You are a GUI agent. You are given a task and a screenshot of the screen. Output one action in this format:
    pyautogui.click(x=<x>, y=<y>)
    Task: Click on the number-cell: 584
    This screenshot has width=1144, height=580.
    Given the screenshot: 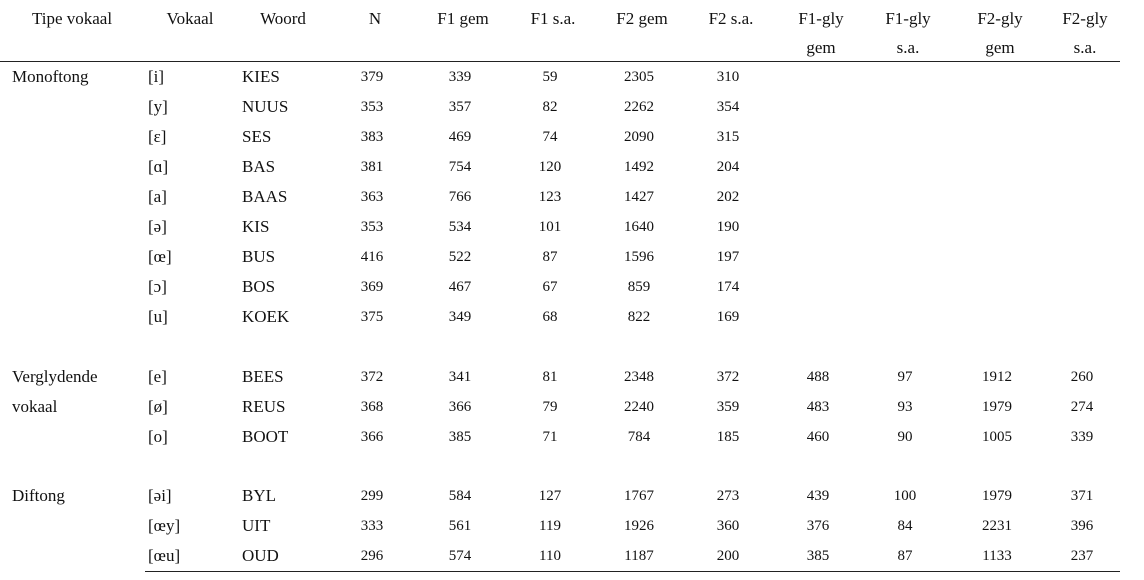 What is the action you would take?
    pyautogui.click(x=460, y=496)
    